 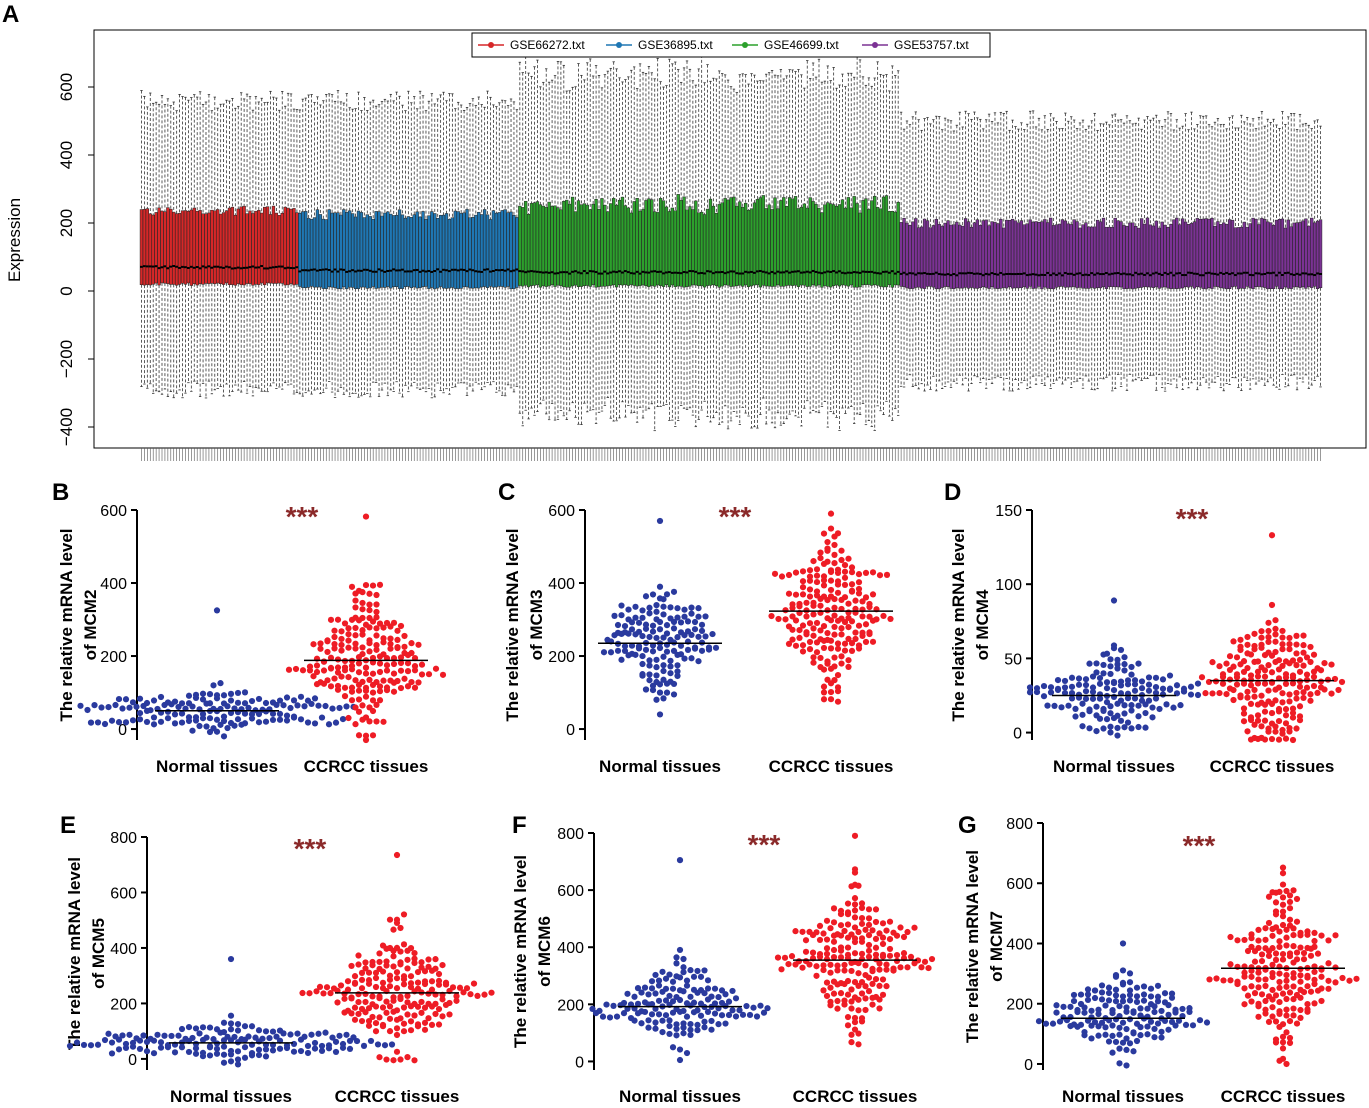 What do you see at coordinates (491, 45) in the screenshot?
I see `legend-marker` at bounding box center [491, 45].